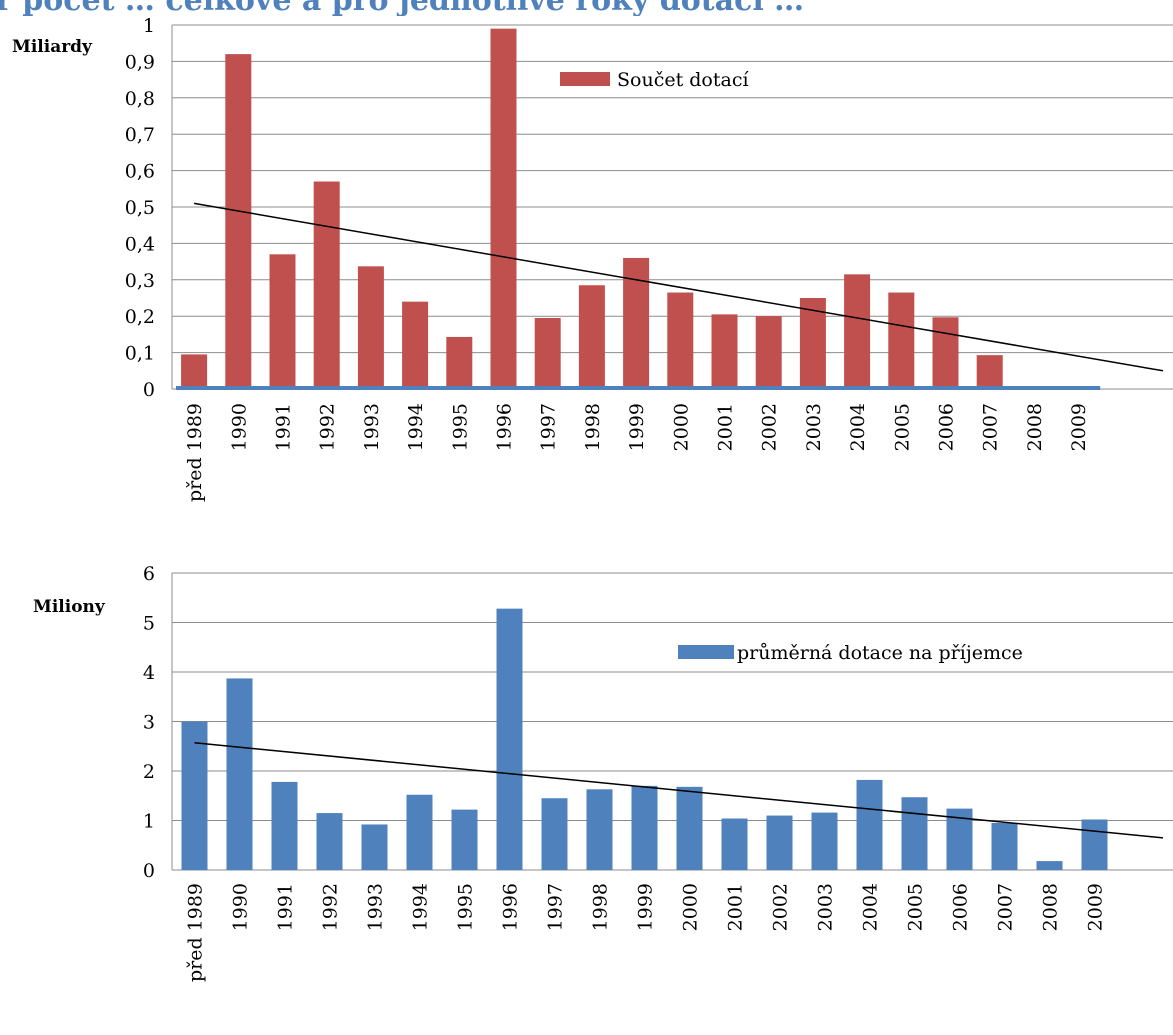 The height and width of the screenshot is (1035, 1173). What do you see at coordinates (140, 135) in the screenshot?
I see `y-tick-label: 0,7` at bounding box center [140, 135].